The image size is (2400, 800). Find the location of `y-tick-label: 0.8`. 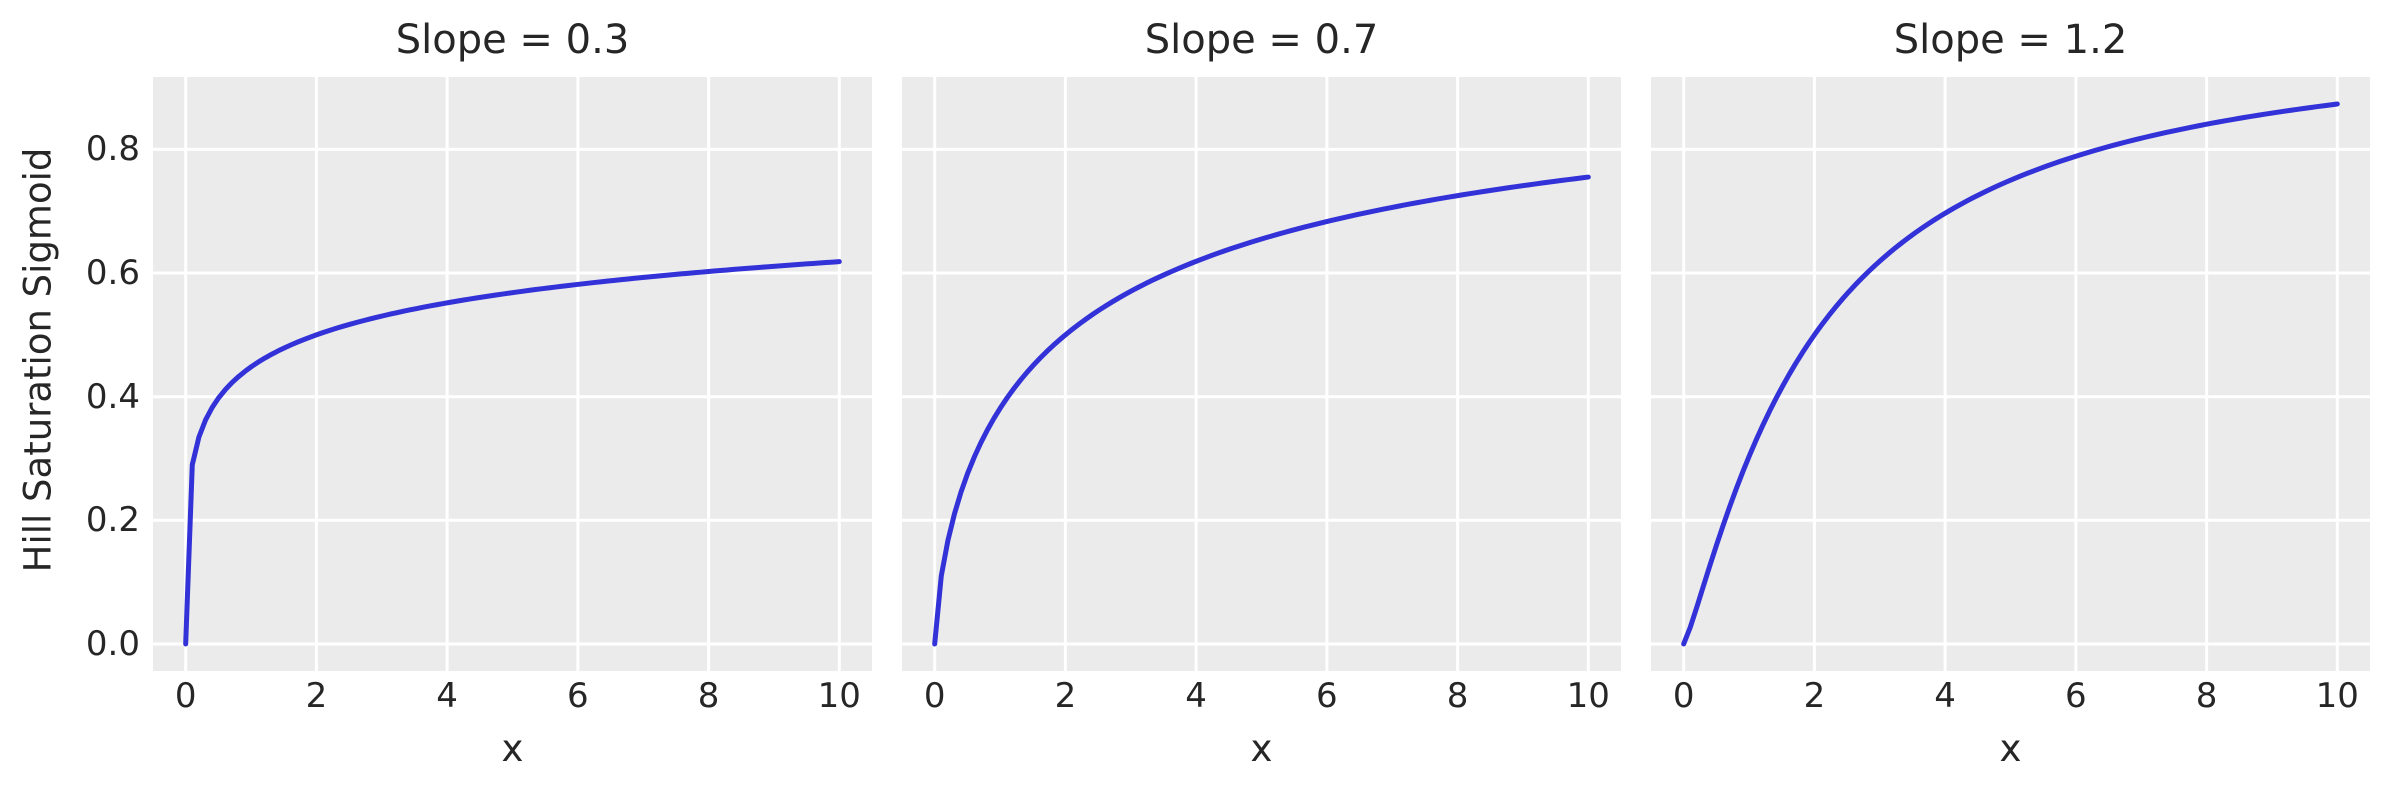

y-tick-label: 0.8 is located at coordinates (112, 149).